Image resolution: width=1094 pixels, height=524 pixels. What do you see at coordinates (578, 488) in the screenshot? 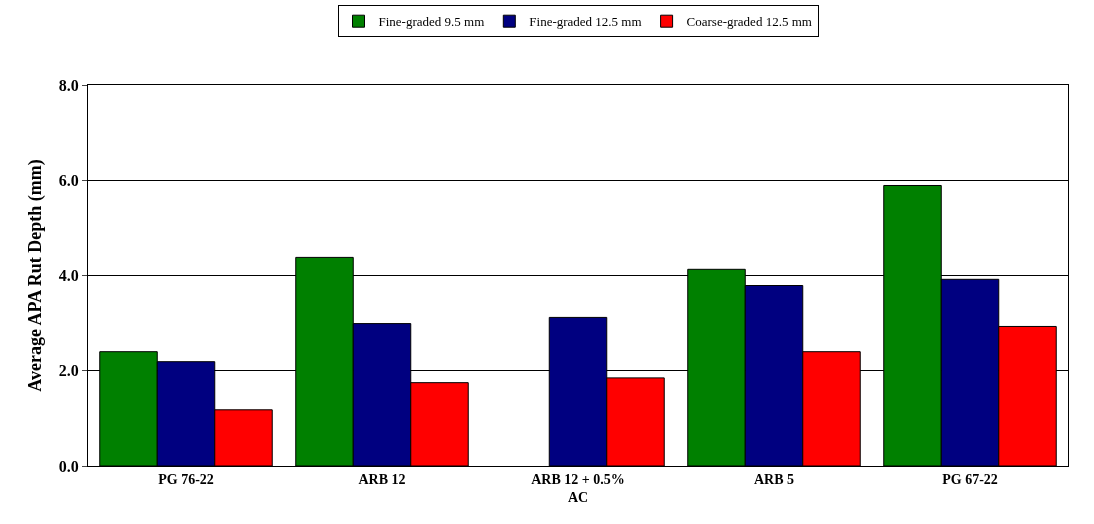
I see `x-tick-label: ARB 12 + 0.5% AC` at bounding box center [578, 488].